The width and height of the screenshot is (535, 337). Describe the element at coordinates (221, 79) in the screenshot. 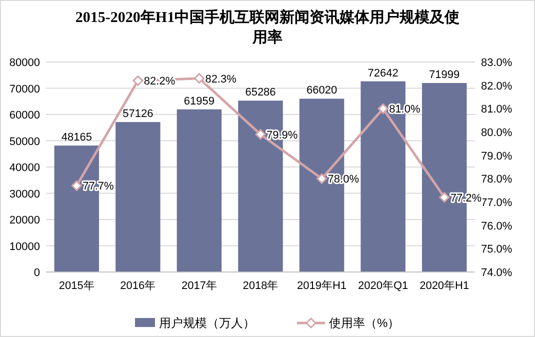

I see `data-label: 82.3%` at that location.